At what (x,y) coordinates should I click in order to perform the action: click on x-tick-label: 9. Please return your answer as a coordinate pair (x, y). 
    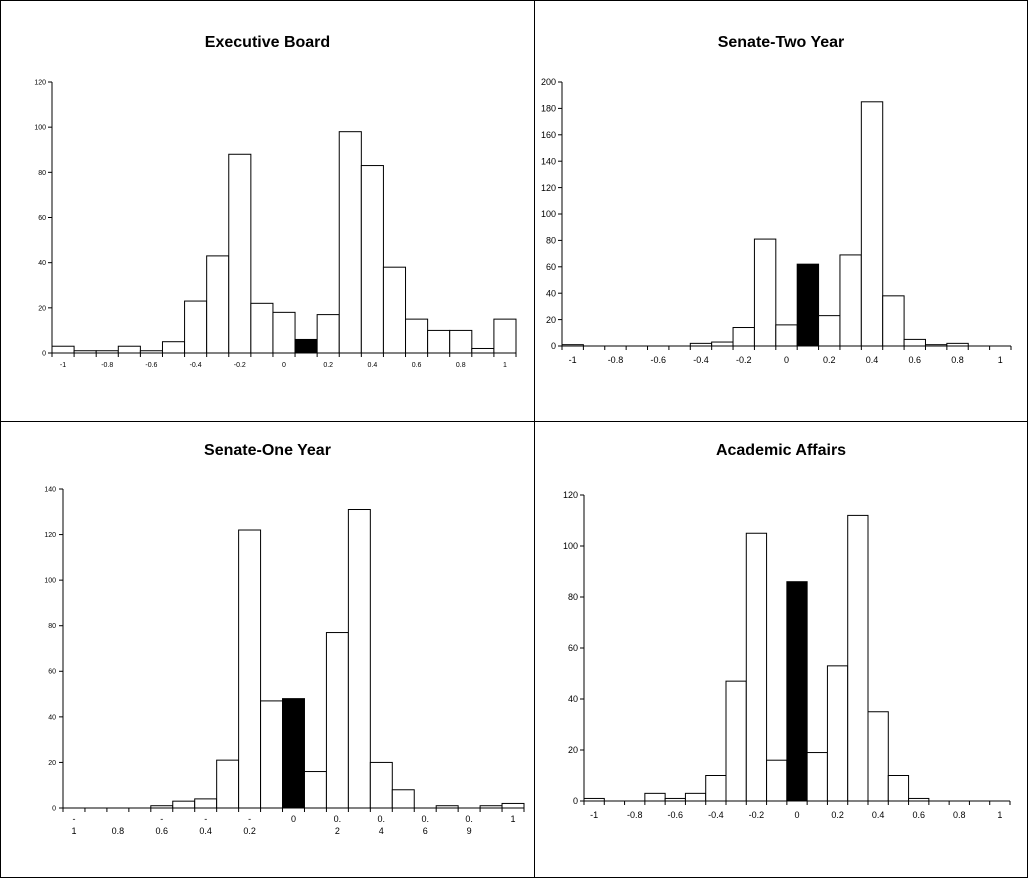
    Looking at the image, I should click on (469, 831).